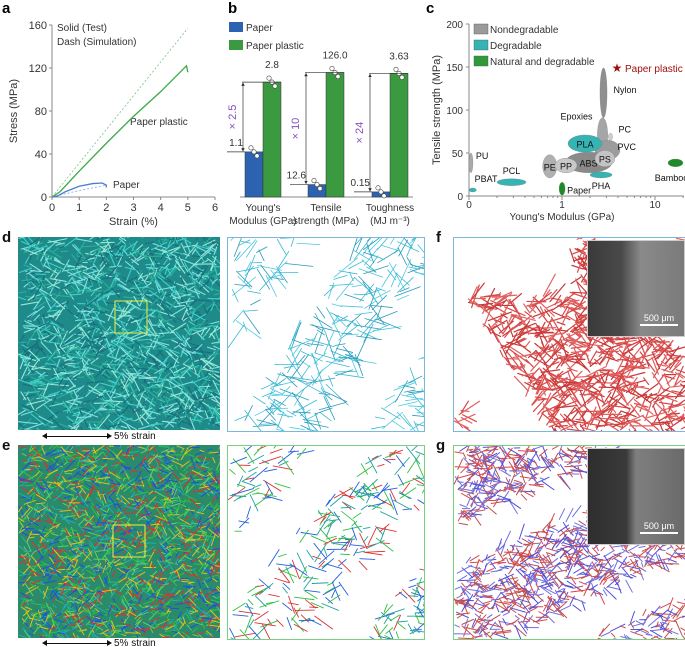  I want to click on material-region-ps, so click(604, 158).